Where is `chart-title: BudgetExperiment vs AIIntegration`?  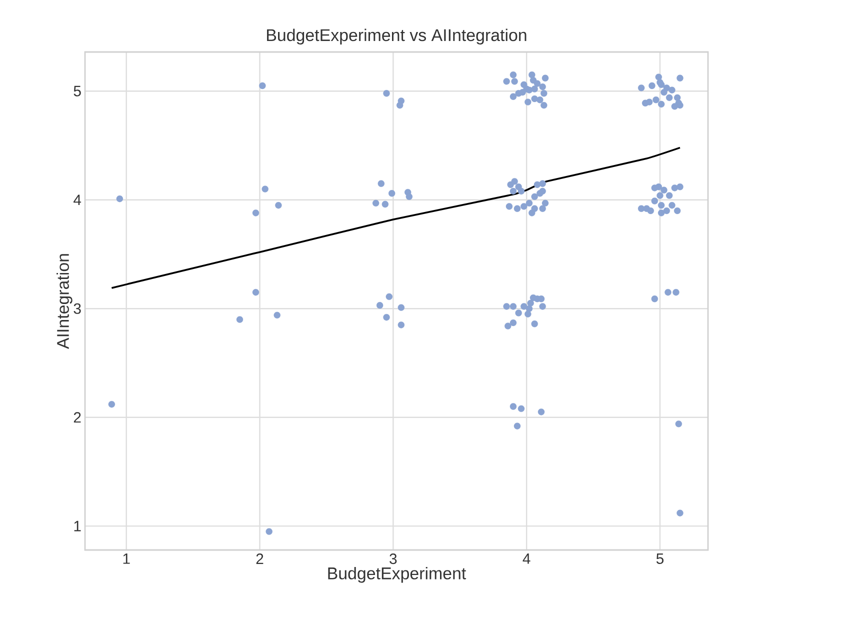
chart-title: BudgetExperiment vs AIIntegration is located at coordinates (396, 36).